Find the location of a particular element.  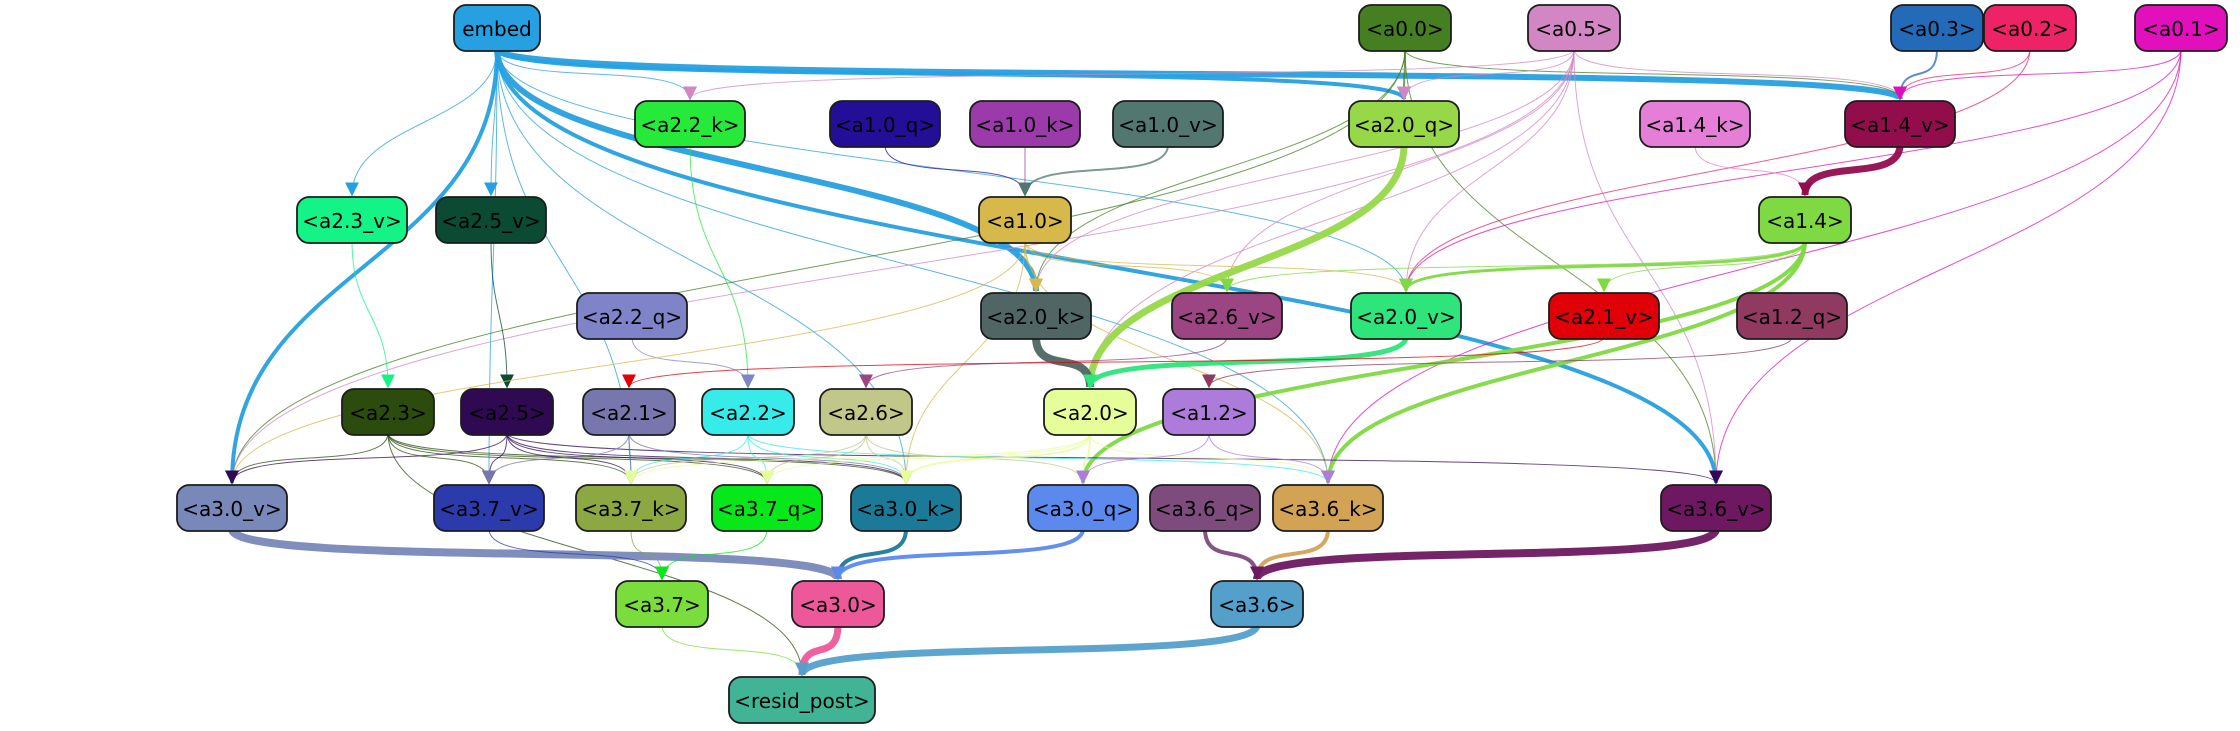

node-label: <a1.2> is located at coordinates (1209, 413).